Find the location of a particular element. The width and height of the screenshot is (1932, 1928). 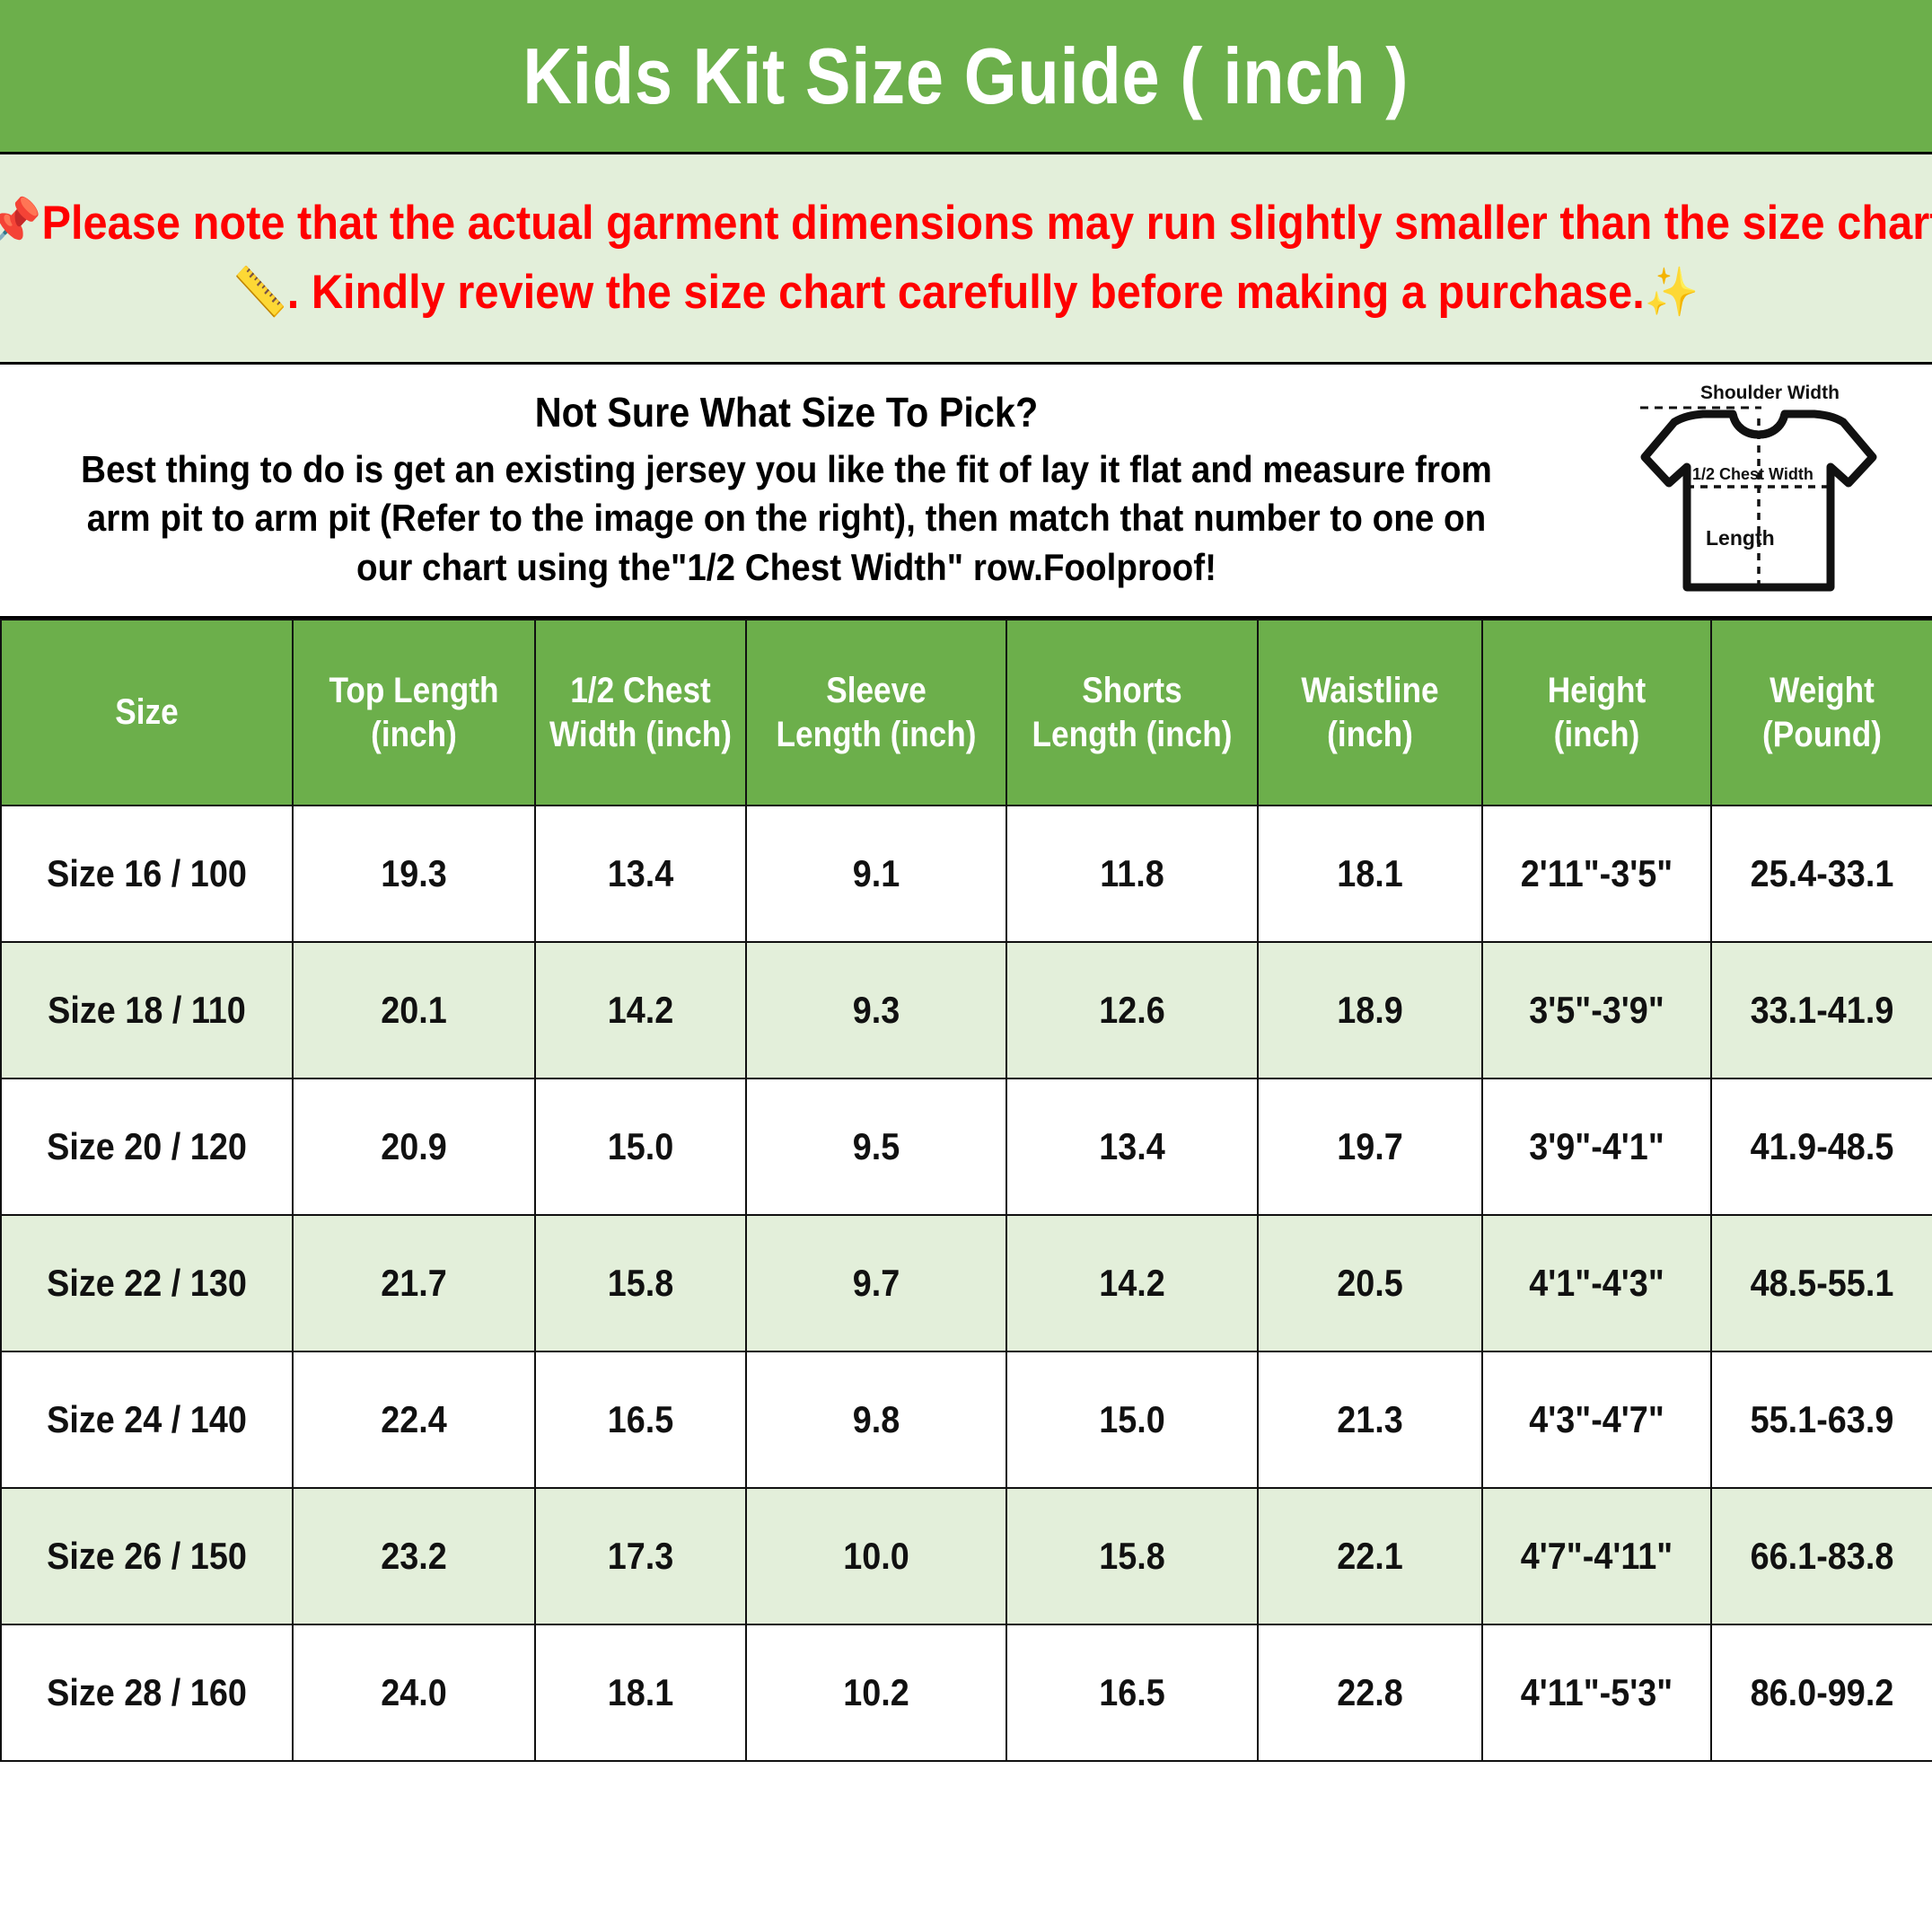

cell-value: 25.4-33.1 is located at coordinates (1821, 874).